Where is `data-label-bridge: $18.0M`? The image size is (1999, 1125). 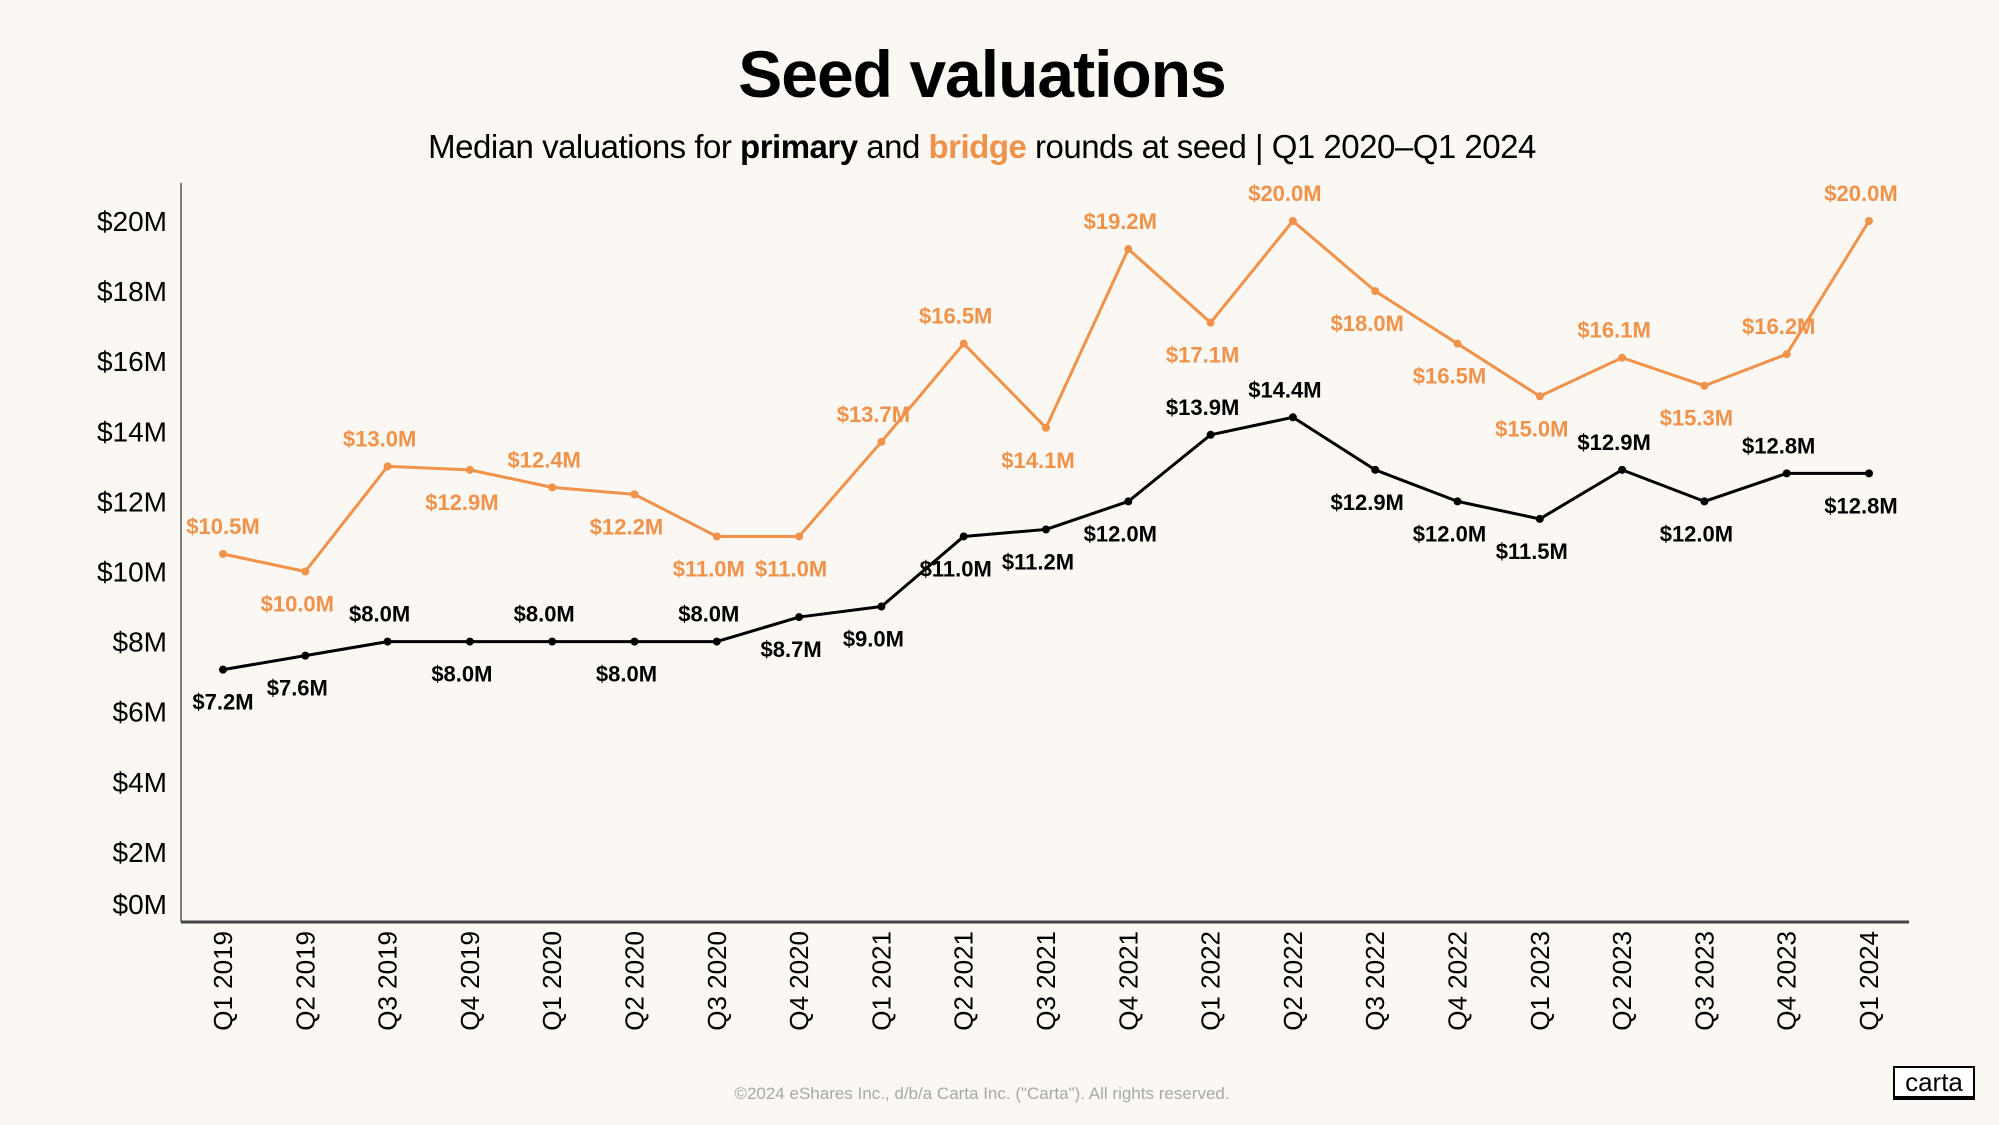 data-label-bridge: $18.0M is located at coordinates (1367, 323).